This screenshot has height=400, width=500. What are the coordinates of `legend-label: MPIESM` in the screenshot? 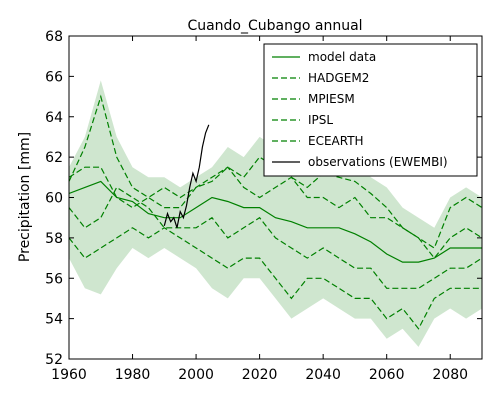 It's located at (331, 99).